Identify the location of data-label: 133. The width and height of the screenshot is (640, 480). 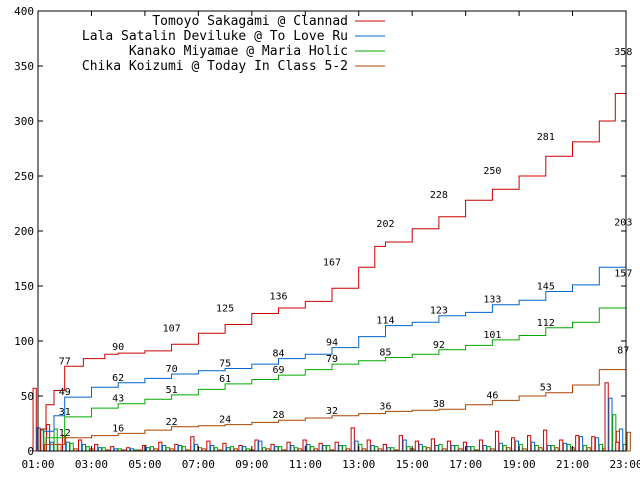
(492, 300).